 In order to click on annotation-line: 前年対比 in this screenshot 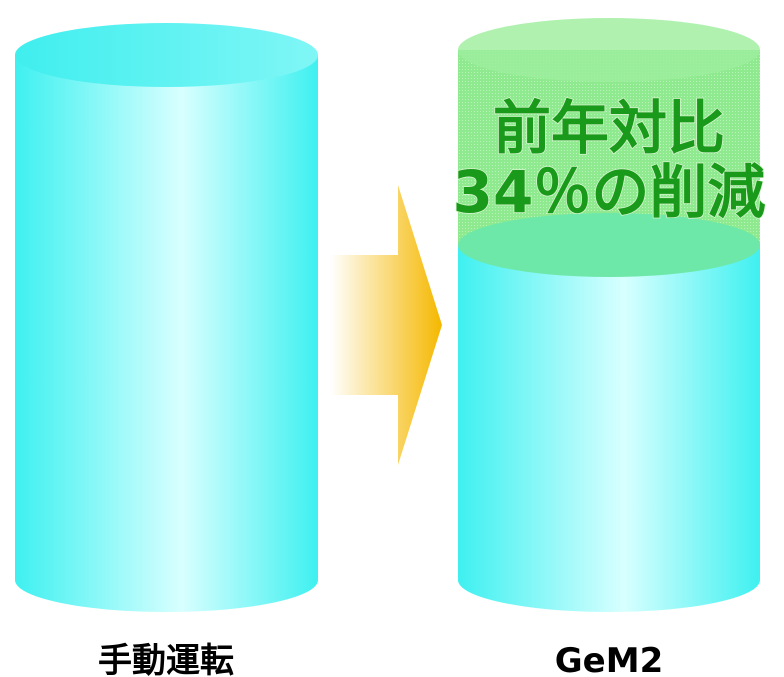, I will do `click(609, 128)`.